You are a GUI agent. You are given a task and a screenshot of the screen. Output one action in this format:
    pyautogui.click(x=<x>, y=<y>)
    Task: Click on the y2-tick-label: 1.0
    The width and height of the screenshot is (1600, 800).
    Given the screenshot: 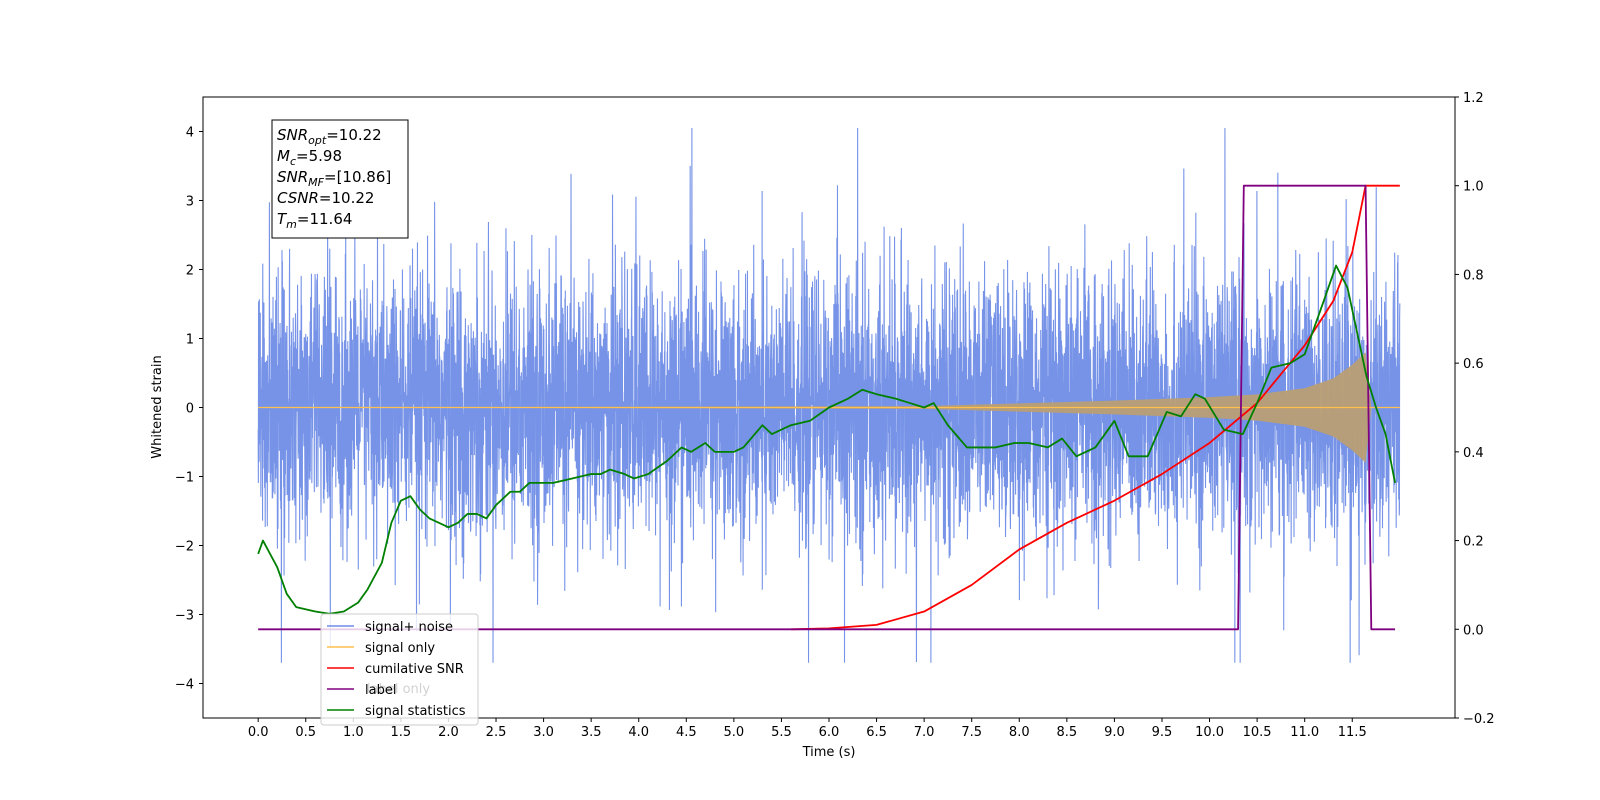 What is the action you would take?
    pyautogui.click(x=1473, y=187)
    